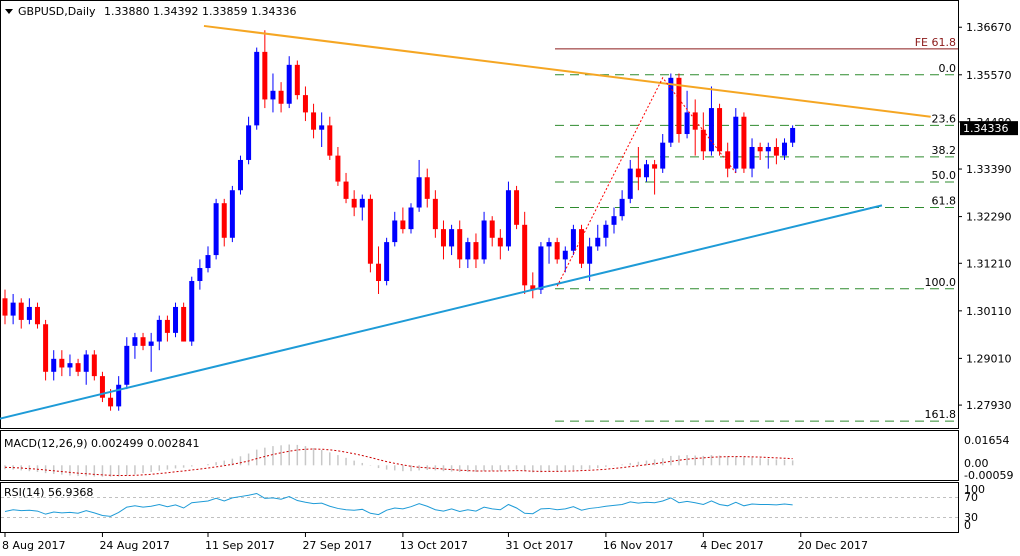 The width and height of the screenshot is (1020, 556). I want to click on macd-tick-label: 0.01654, so click(987, 440).